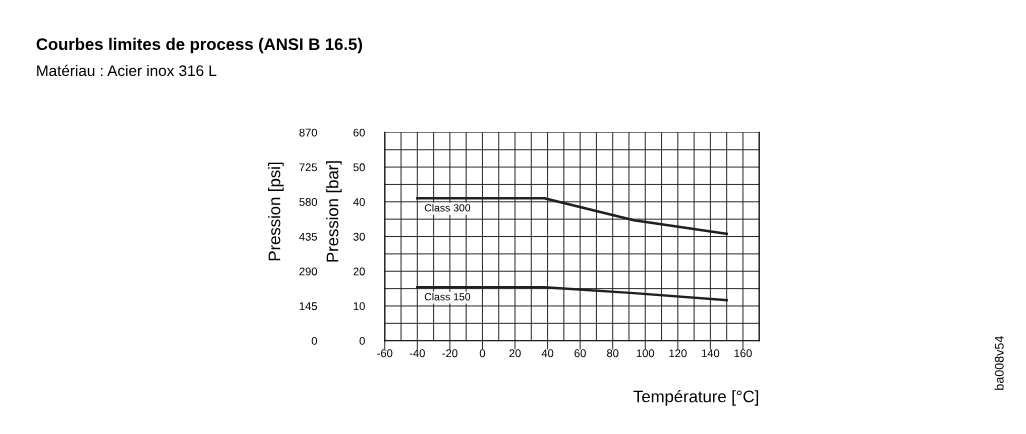  What do you see at coordinates (199, 45) in the screenshot?
I see `text: Courbes limites de process (ANSI B 16.5)` at bounding box center [199, 45].